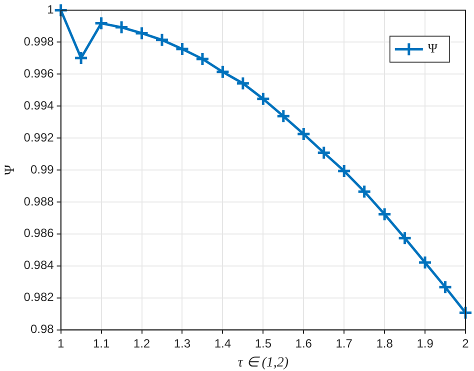 The image size is (474, 371). I want to click on x-tick-label: 2, so click(466, 343).